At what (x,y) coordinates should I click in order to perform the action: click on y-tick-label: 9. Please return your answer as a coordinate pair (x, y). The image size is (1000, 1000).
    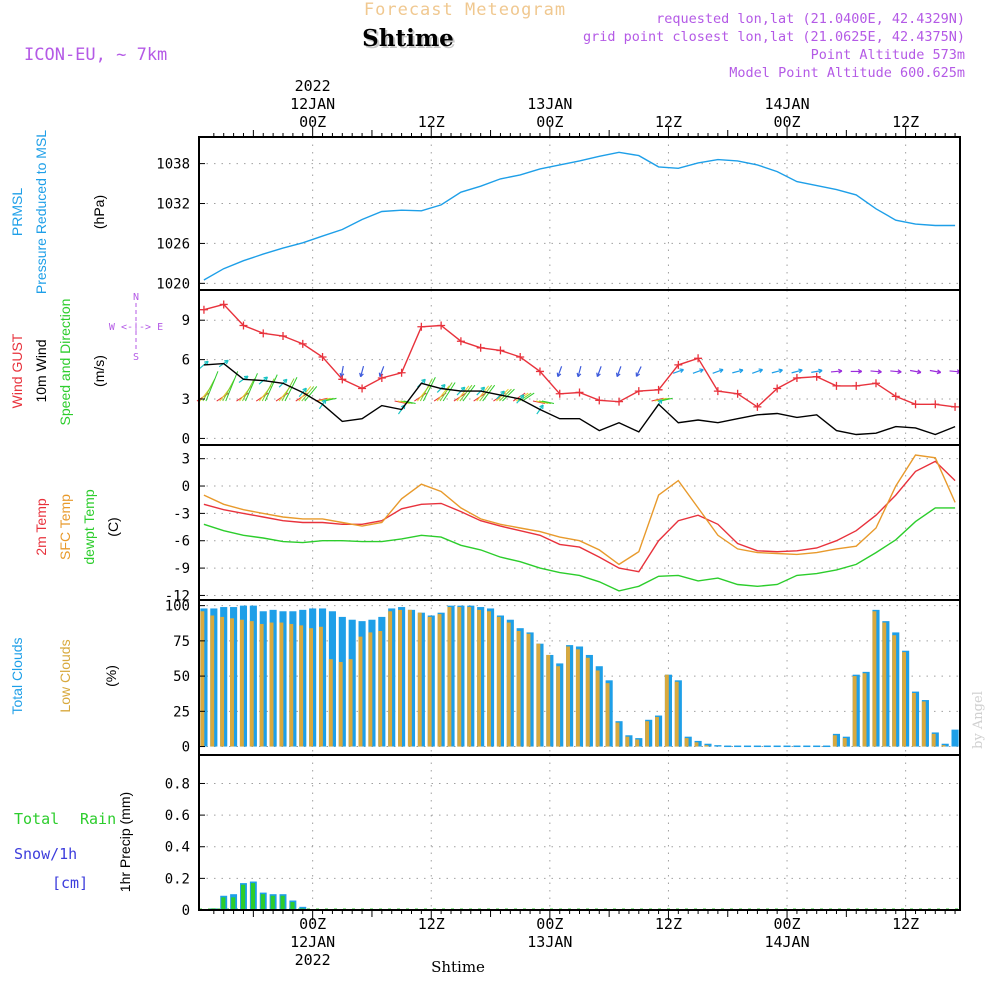
    Looking at the image, I should click on (186, 321).